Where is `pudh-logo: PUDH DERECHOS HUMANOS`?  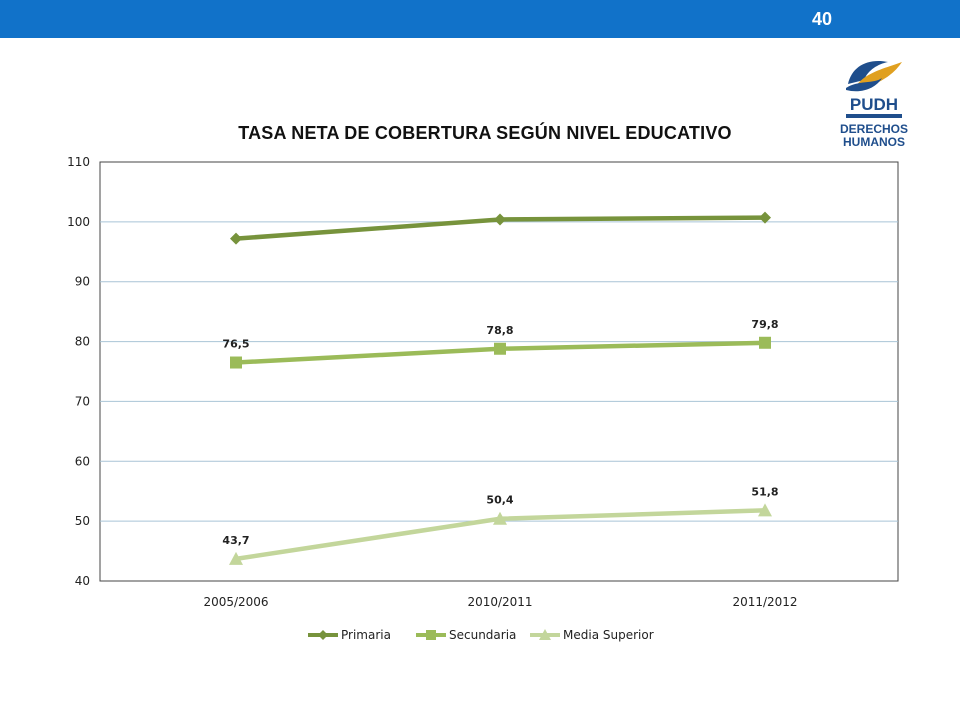 pudh-logo: PUDH DERECHOS HUMANOS is located at coordinates (874, 104).